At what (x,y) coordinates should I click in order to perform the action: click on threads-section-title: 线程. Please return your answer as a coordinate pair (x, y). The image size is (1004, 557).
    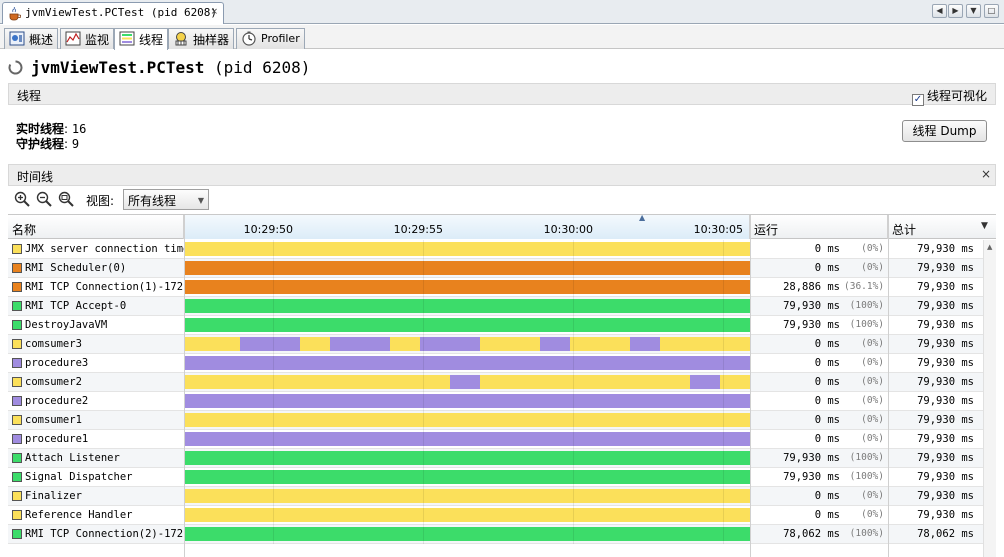
    Looking at the image, I should click on (29, 96).